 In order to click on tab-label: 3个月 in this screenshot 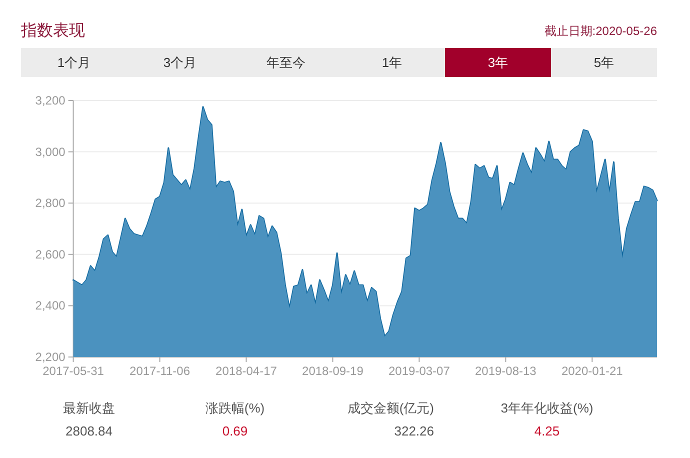, I will do `click(180, 62)`.